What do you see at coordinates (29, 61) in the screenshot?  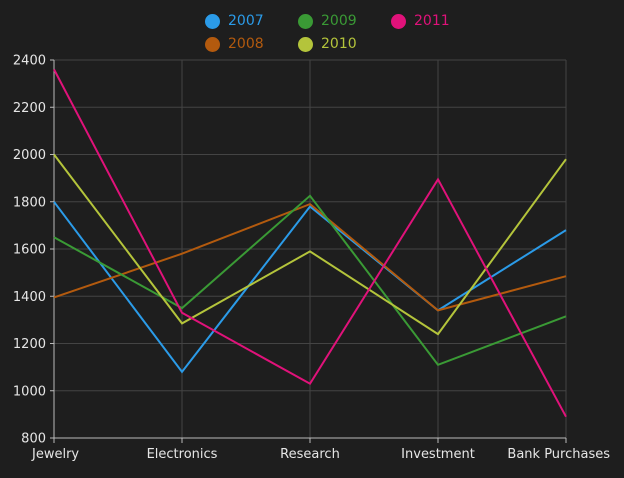 I see `y-tick-label: 2400` at bounding box center [29, 61].